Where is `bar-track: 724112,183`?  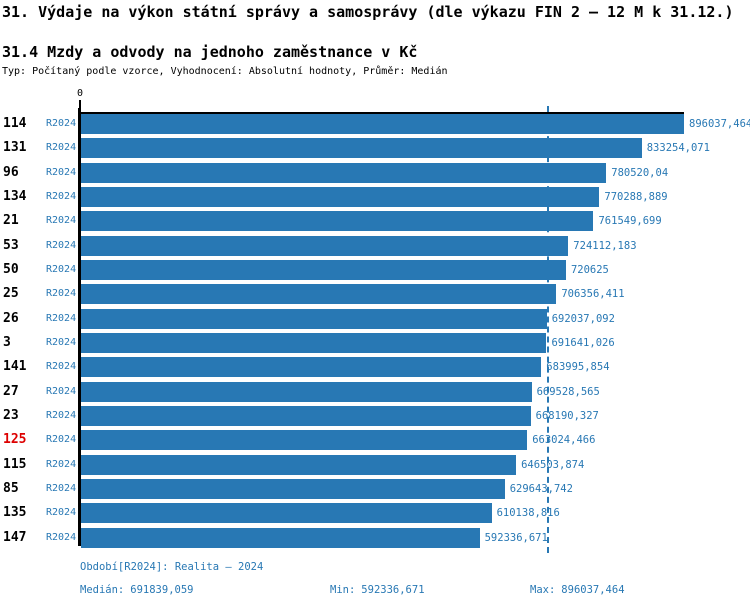
bar-track: 724112,183 is located at coordinates (382, 245).